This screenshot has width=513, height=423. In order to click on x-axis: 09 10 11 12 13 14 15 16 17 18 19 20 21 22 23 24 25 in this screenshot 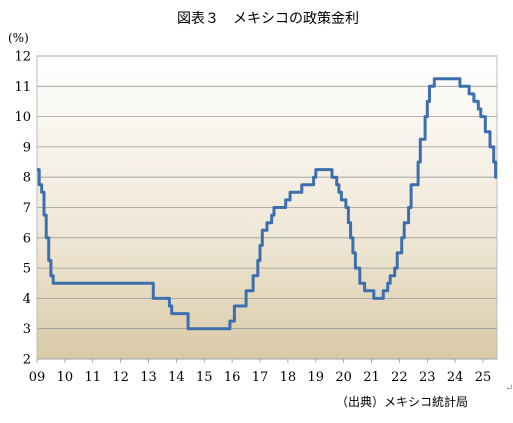, I will do `click(260, 372)`.